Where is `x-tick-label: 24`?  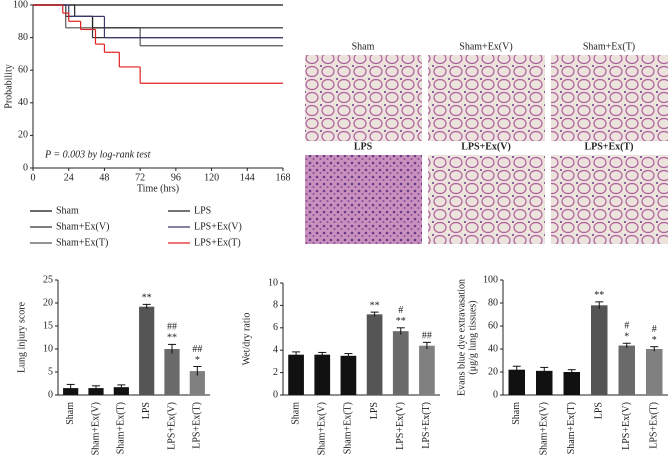
x-tick-label: 24 is located at coordinates (69, 177).